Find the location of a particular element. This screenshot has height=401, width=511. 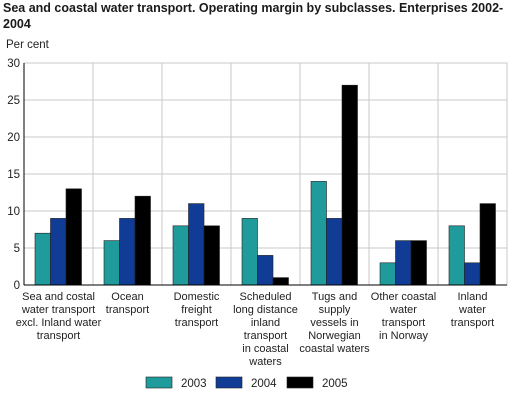

y-tick-label: 10 is located at coordinates (13, 212).